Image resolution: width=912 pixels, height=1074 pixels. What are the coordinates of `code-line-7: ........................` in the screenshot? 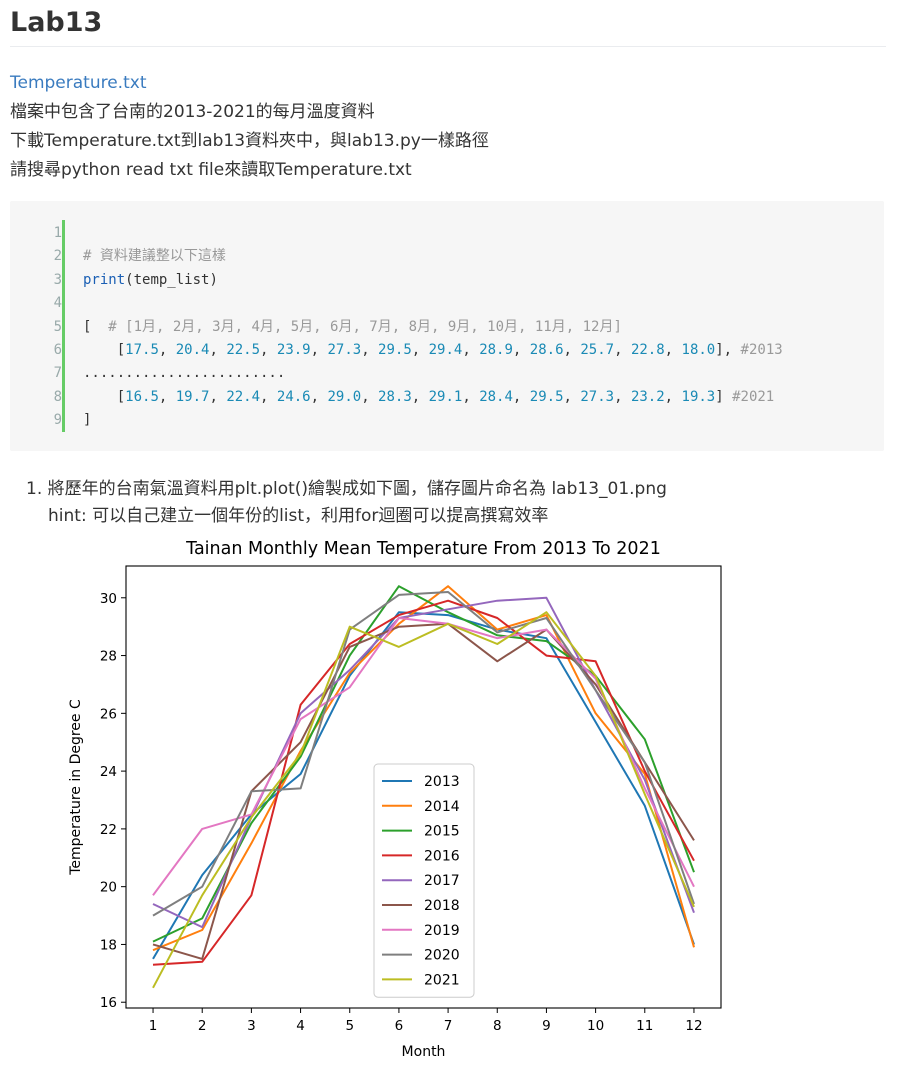 It's located at (433, 373).